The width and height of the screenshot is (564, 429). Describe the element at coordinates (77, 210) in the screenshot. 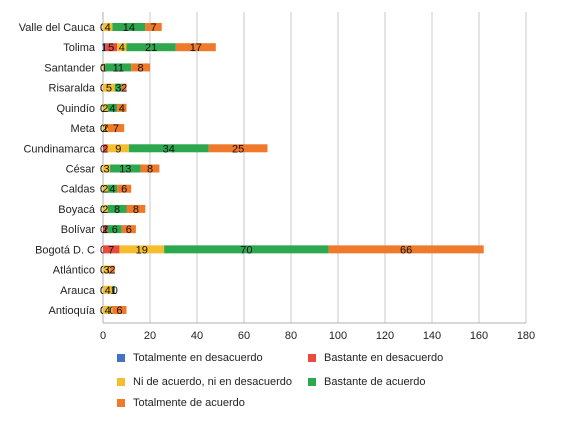

I see `y-tick-label-boyaca: Boyacá` at that location.